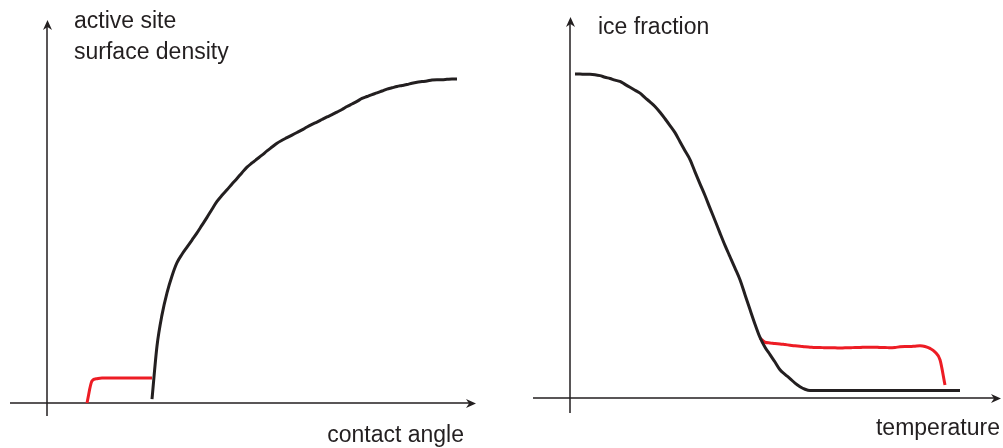  Describe the element at coordinates (152, 36) in the screenshot. I see `y-axis-title: active site surface density` at that location.